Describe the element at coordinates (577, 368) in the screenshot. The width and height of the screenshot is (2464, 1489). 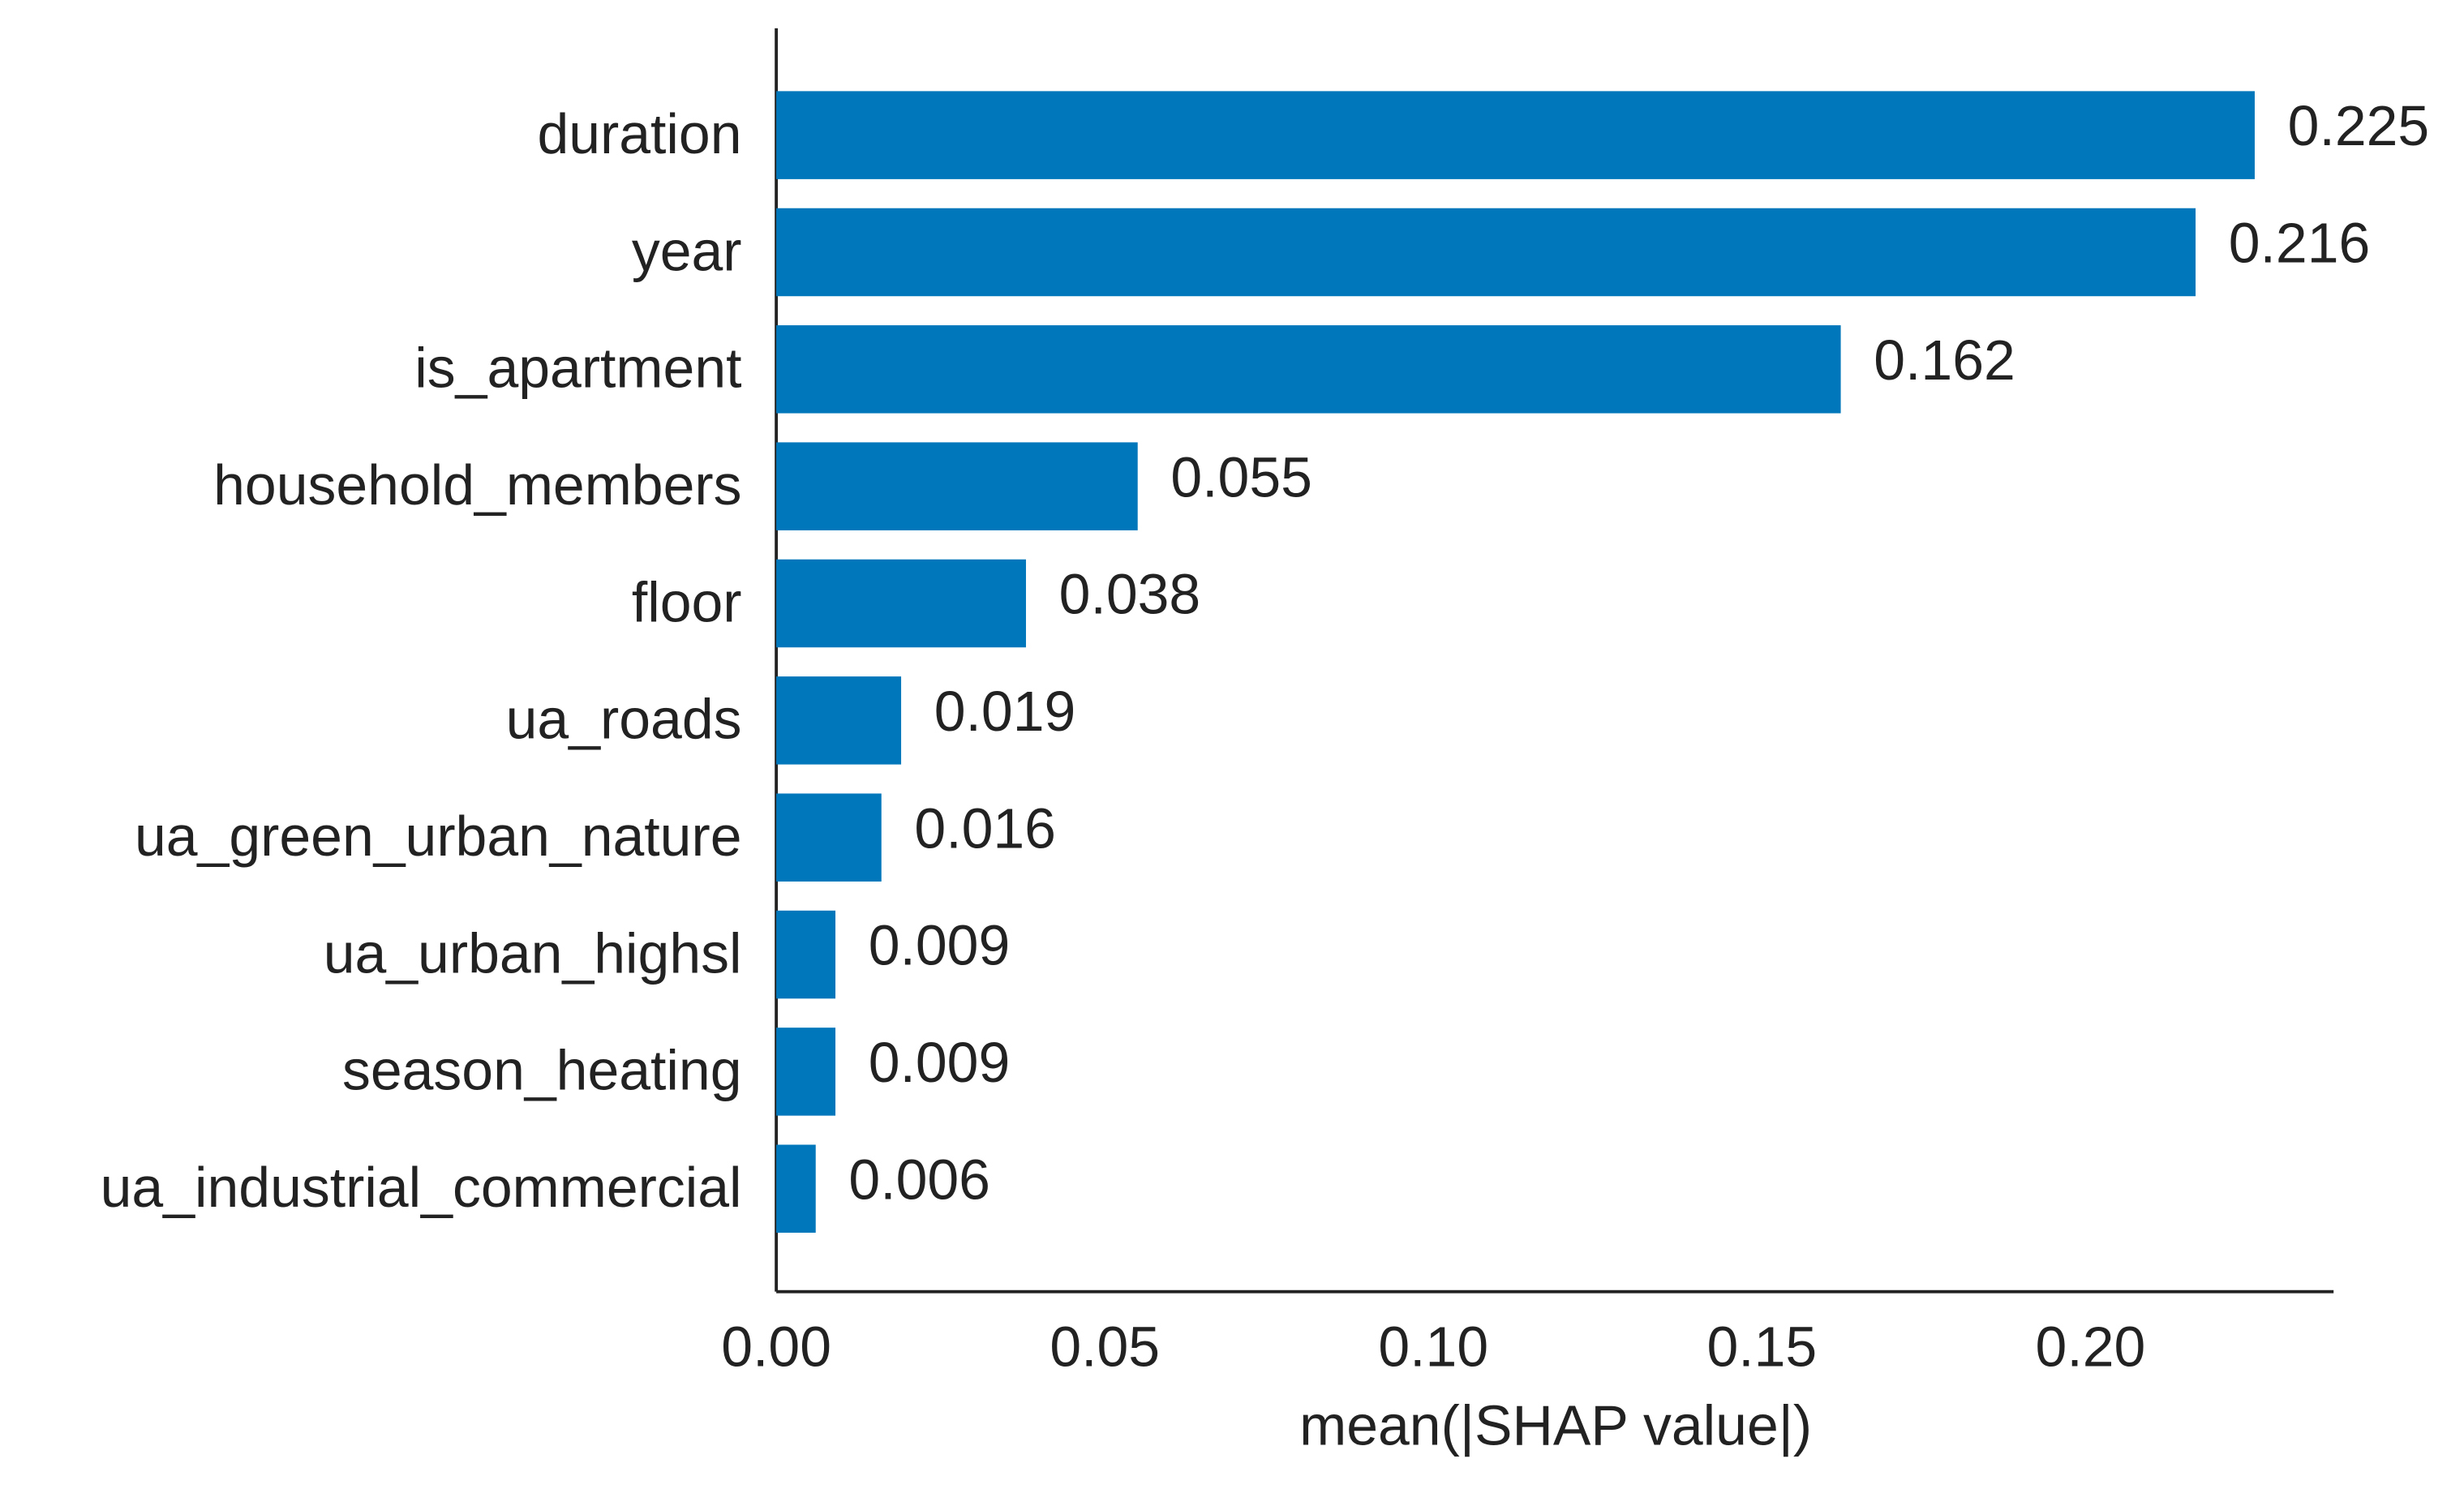
I see `y-tick-label: is_apartment` at that location.